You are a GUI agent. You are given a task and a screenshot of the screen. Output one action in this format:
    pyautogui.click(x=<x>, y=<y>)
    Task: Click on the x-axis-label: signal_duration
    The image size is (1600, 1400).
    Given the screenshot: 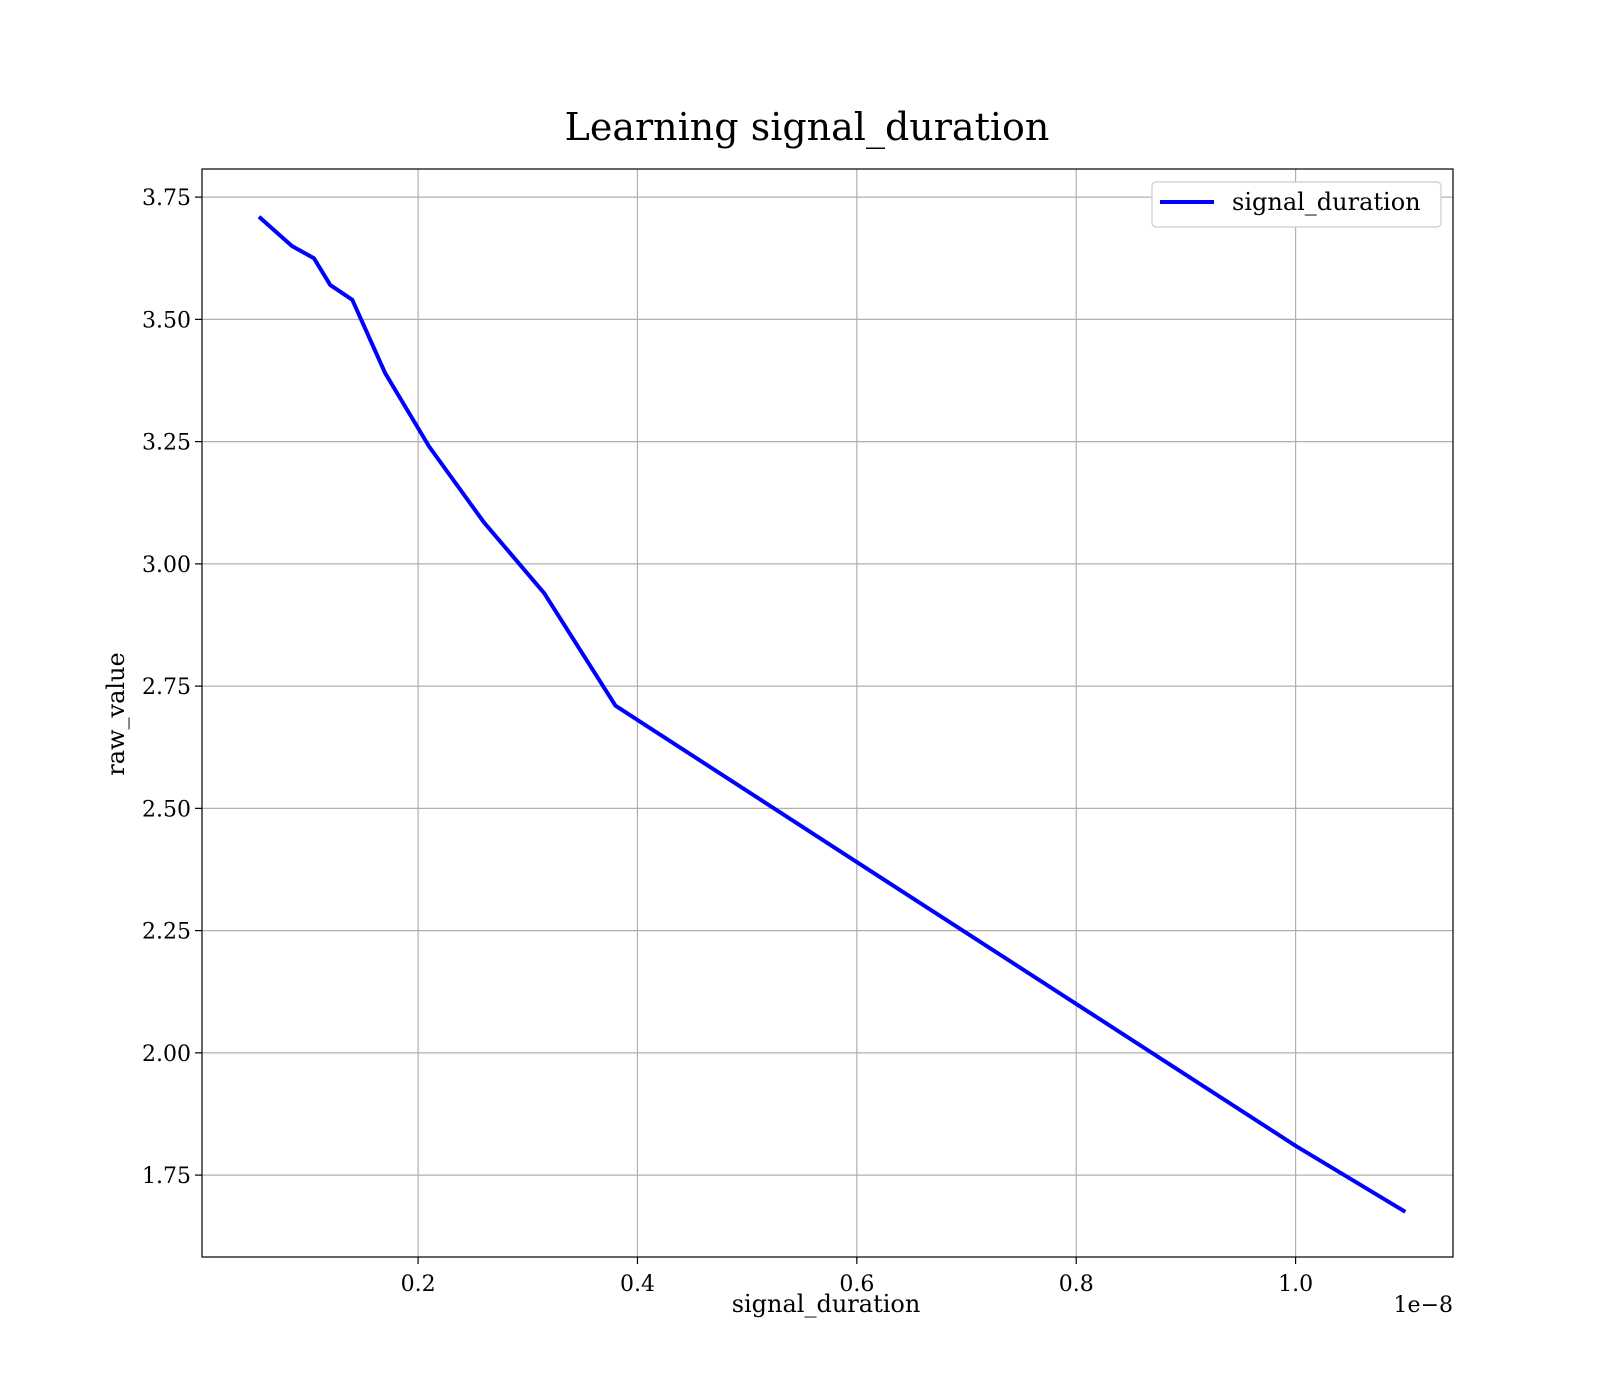 What is the action you would take?
    pyautogui.click(x=826, y=1304)
    